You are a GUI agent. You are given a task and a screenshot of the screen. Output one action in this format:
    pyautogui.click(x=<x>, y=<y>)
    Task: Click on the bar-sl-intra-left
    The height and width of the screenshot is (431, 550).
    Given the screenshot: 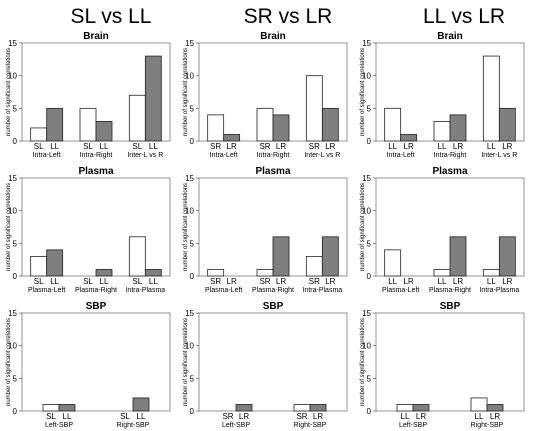 What is the action you would take?
    pyautogui.click(x=39, y=134)
    